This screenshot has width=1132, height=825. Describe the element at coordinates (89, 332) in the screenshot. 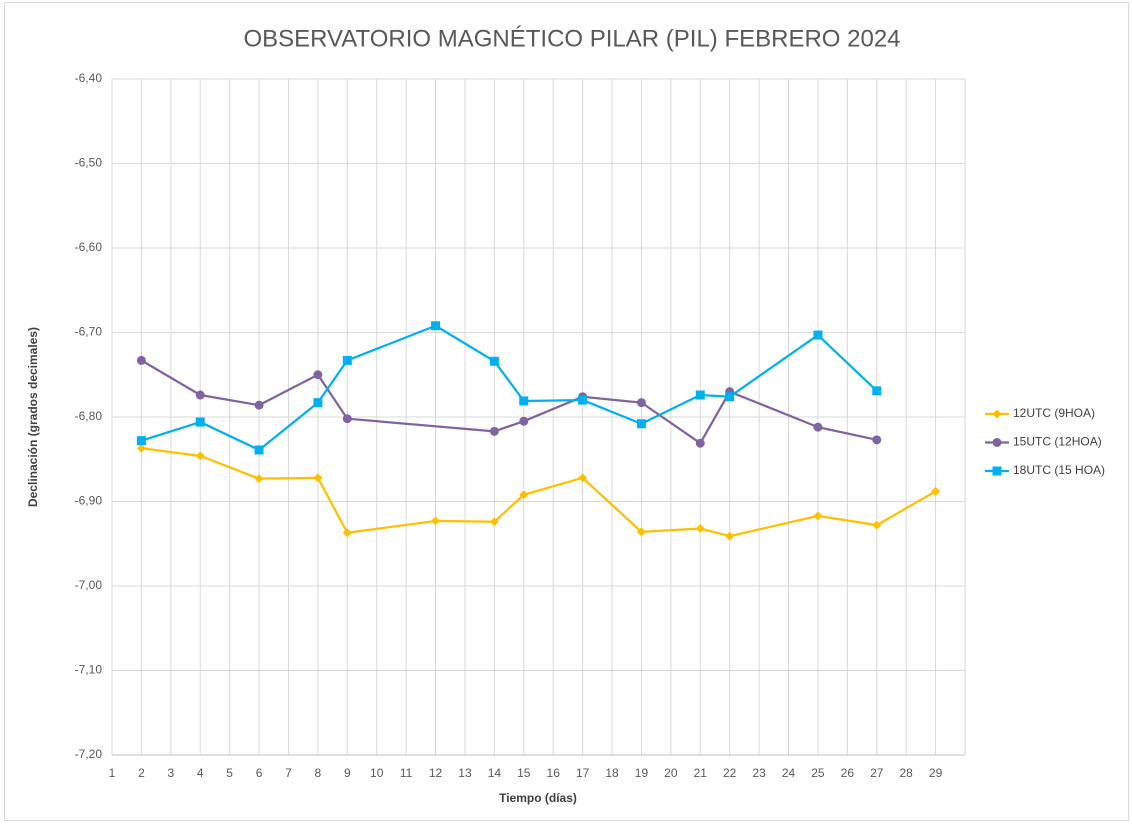

I see `y-tick-label: -6,70` at that location.